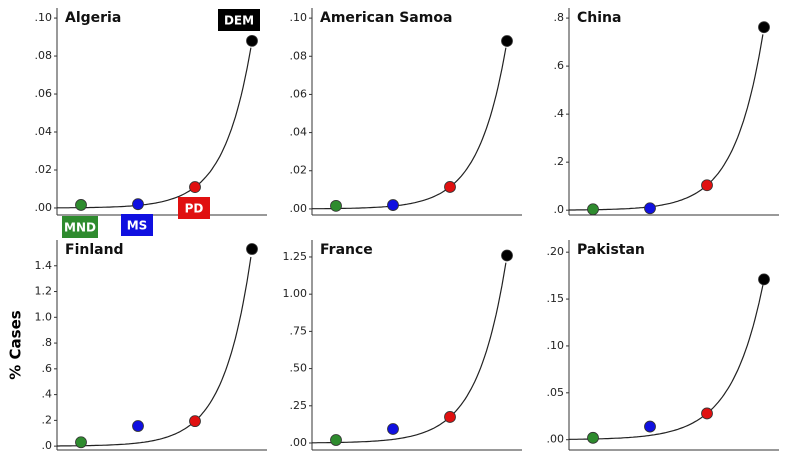 The width and height of the screenshot is (788, 455). I want to click on category-label: MND, so click(80, 228).